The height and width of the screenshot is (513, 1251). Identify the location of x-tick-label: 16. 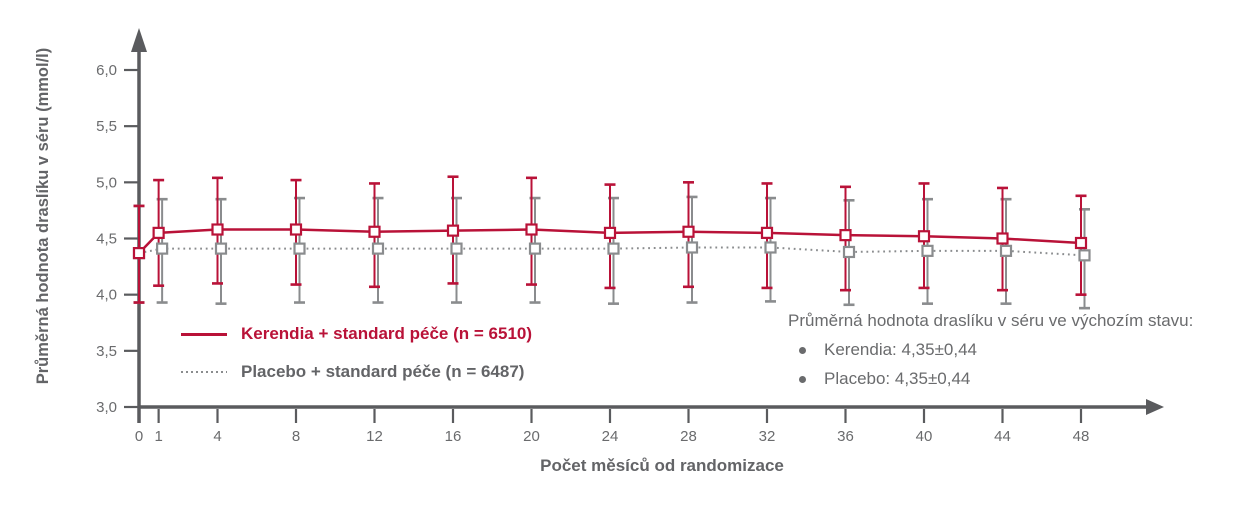
(453, 436).